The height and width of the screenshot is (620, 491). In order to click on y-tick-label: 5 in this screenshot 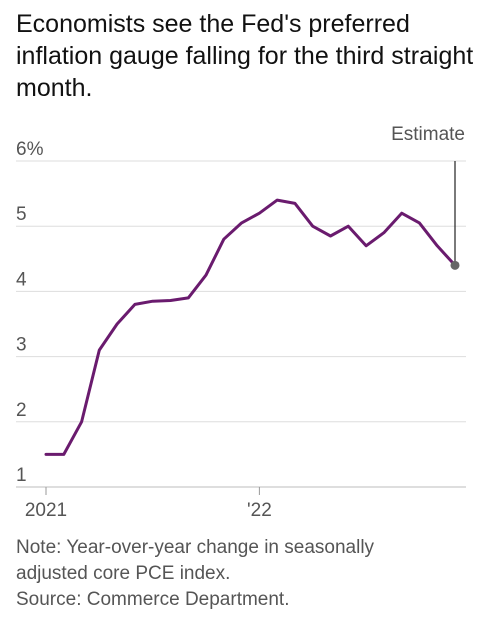, I will do `click(21, 214)`.